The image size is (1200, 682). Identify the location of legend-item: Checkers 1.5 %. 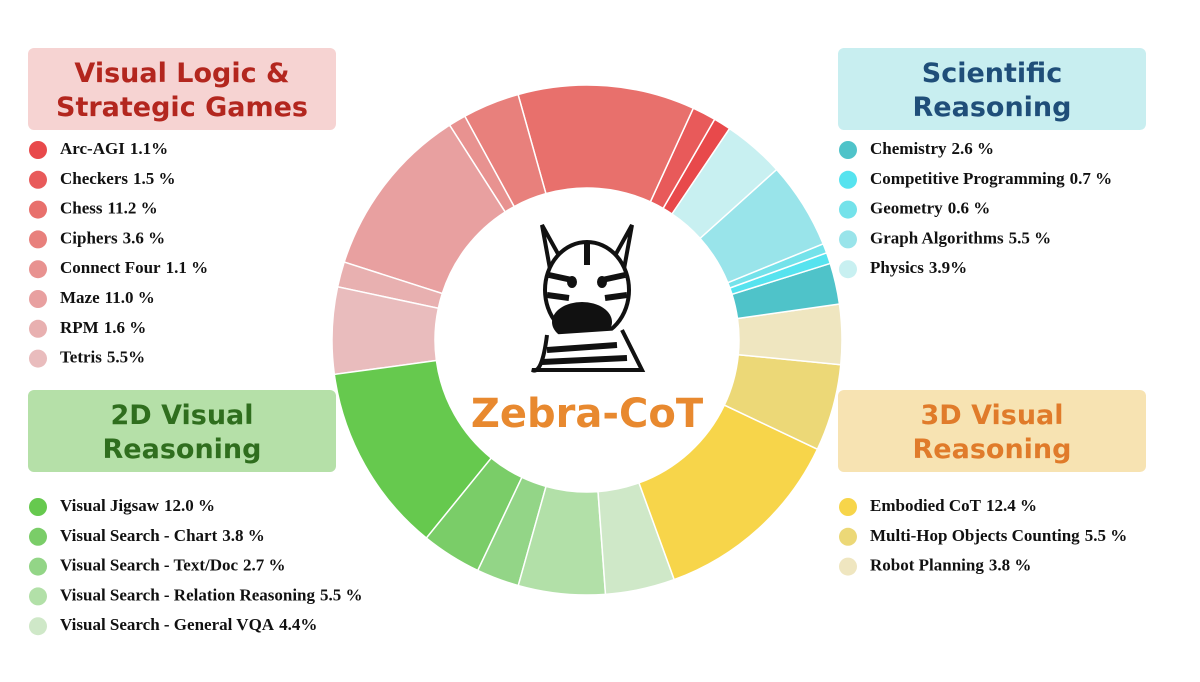
(117, 178).